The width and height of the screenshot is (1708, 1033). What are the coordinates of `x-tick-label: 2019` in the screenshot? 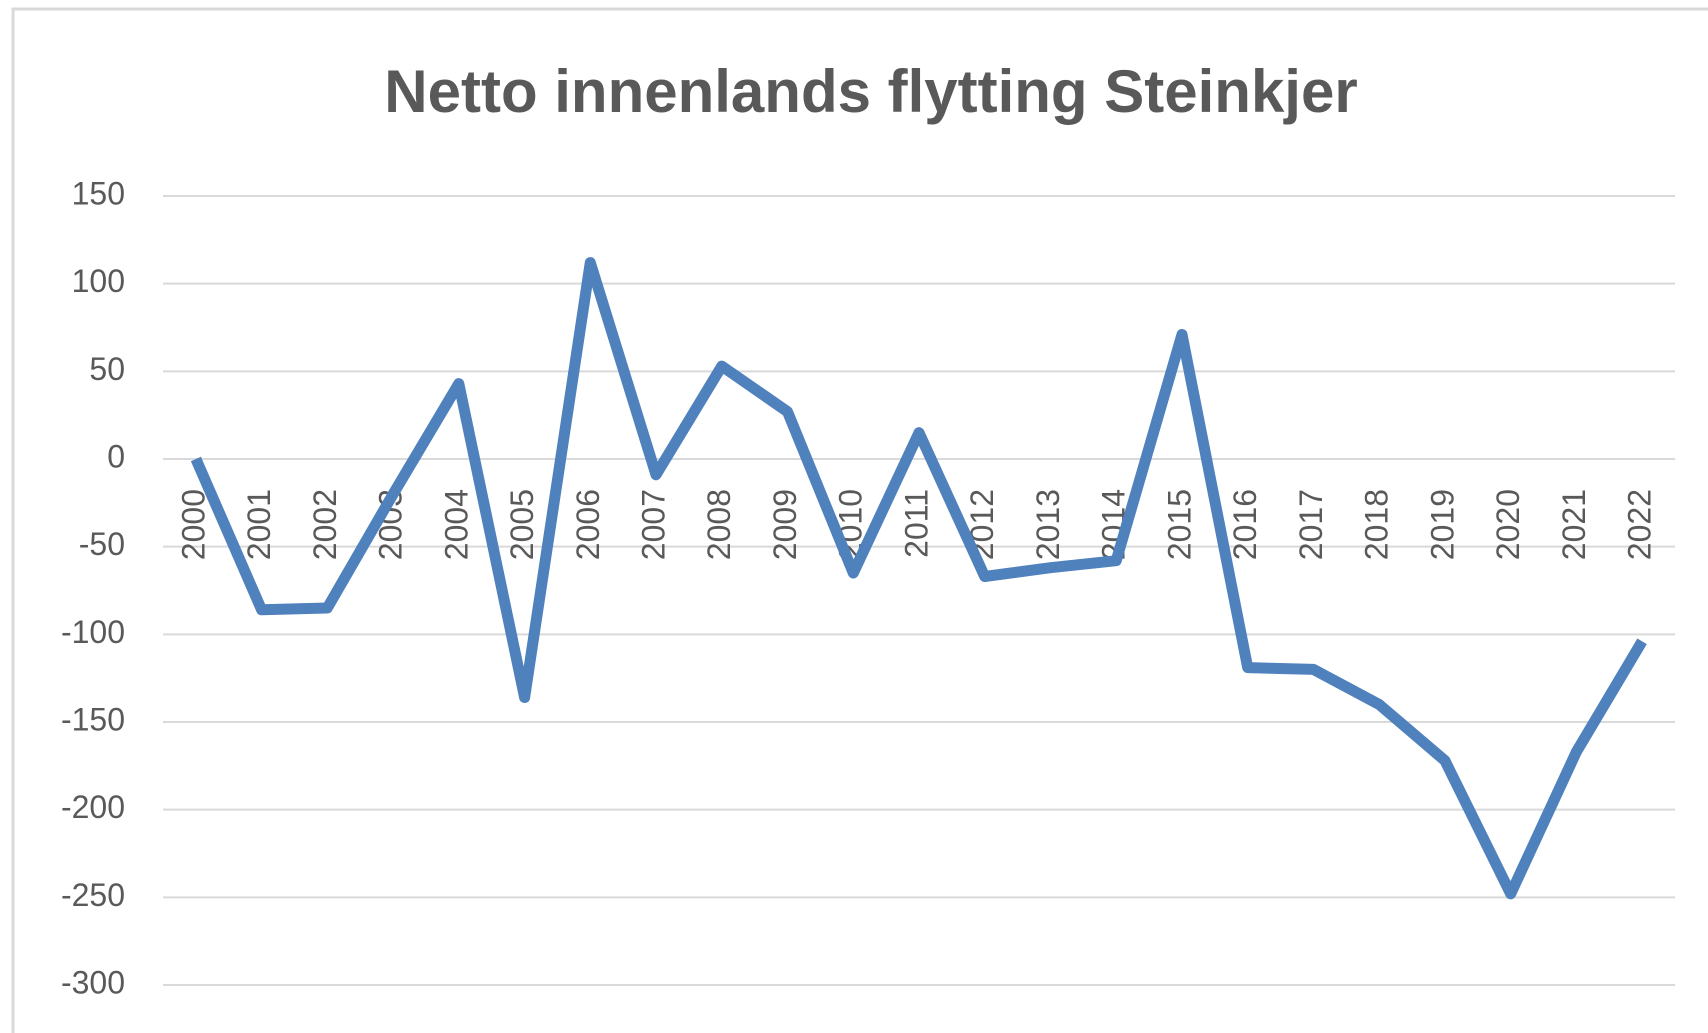 It's located at (1442, 524).